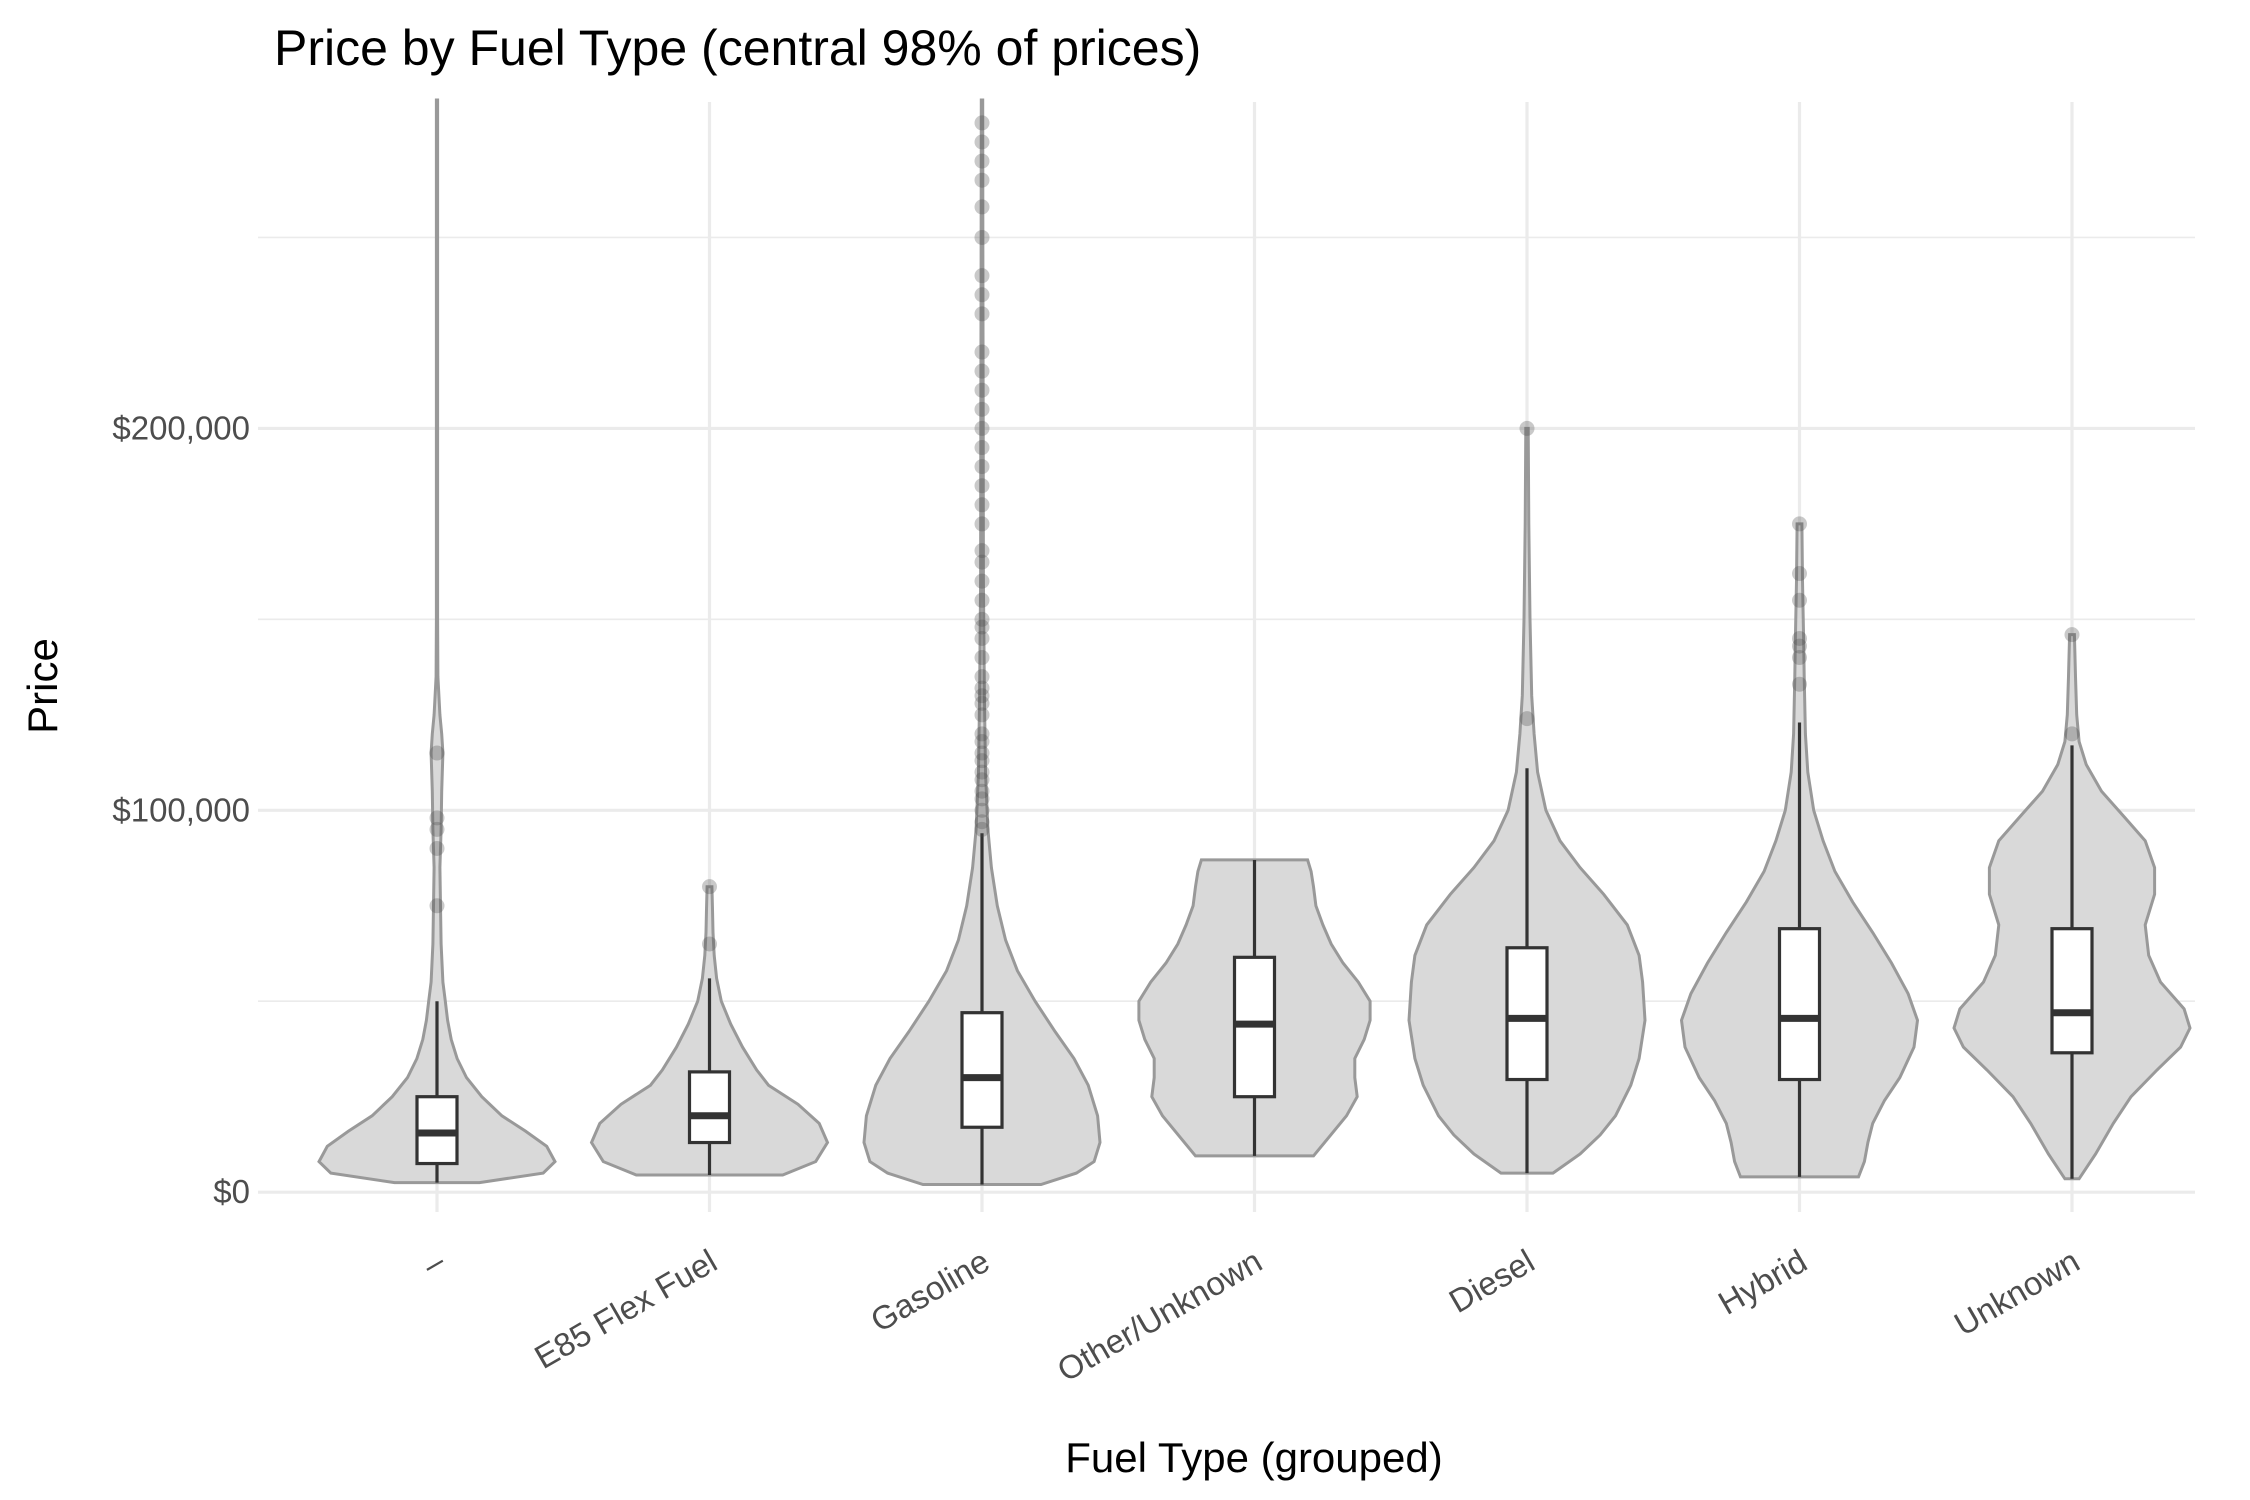 This screenshot has width=2250, height=1500. What do you see at coordinates (929, 1290) in the screenshot?
I see `x-tick-label: Gasoline` at bounding box center [929, 1290].